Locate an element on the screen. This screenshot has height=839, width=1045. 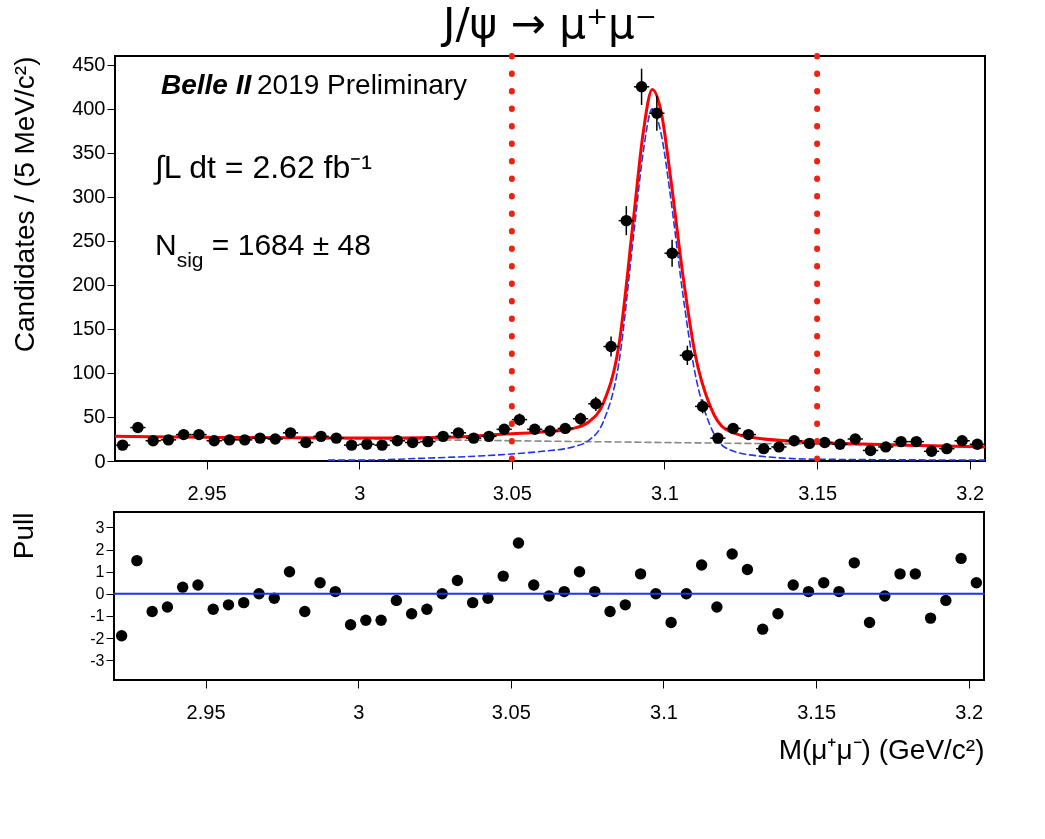
y-tick-label: 1 is located at coordinates (100, 572).